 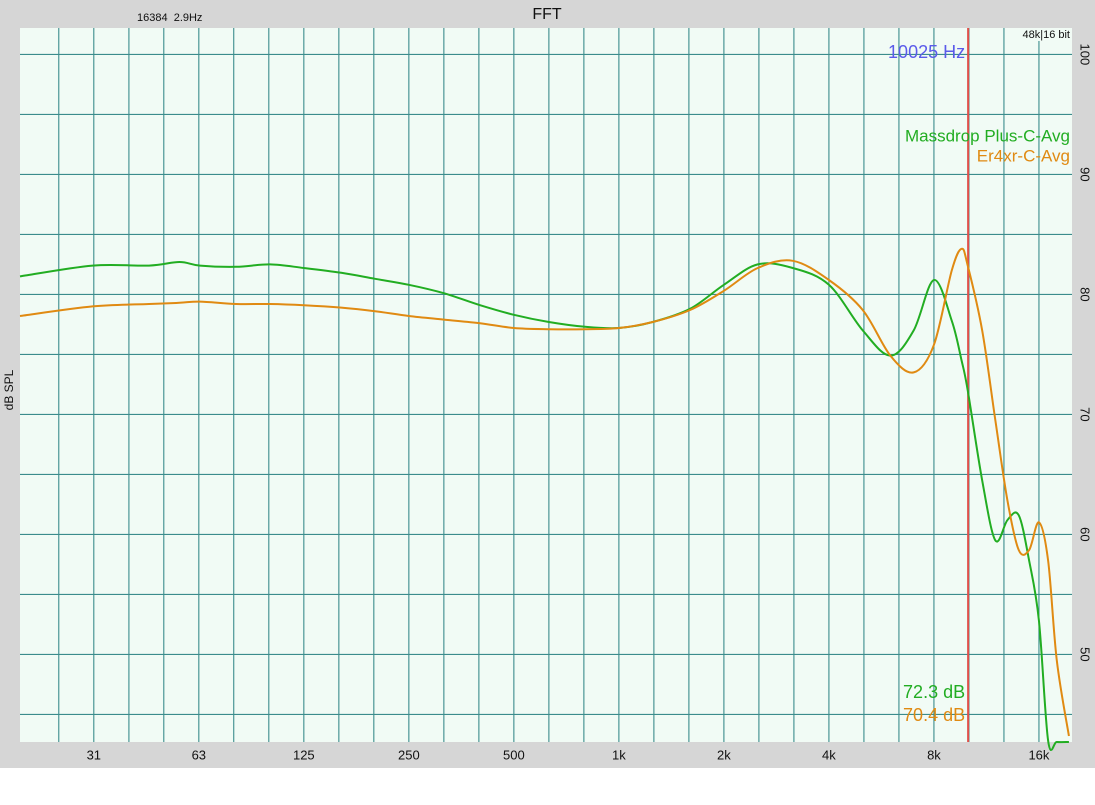 What do you see at coordinates (1023, 155) in the screenshot?
I see `legend-entry: Er4xr-C-Avg` at bounding box center [1023, 155].